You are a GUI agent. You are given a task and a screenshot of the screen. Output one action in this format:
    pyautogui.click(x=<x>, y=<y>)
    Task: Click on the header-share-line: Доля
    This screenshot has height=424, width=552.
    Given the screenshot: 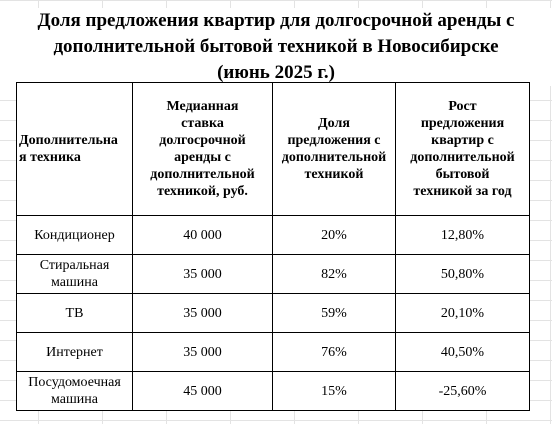 What is the action you would take?
    pyautogui.click(x=334, y=123)
    